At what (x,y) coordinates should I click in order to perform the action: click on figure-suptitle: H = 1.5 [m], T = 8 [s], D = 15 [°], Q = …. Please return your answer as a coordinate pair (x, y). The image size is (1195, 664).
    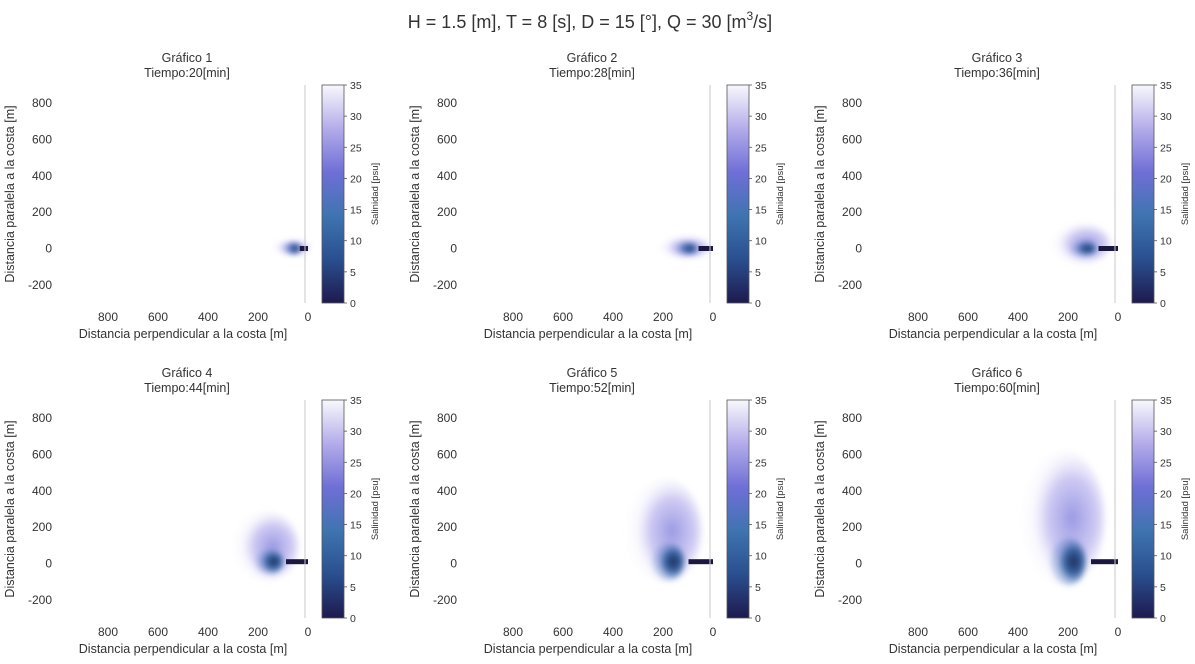
    Looking at the image, I should click on (590, 20).